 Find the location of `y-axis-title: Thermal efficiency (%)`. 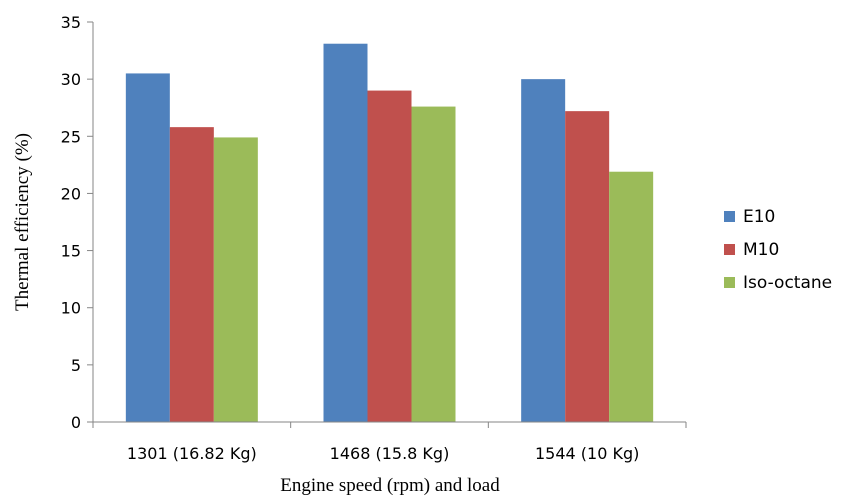

y-axis-title: Thermal efficiency (%) is located at coordinates (22, 222).